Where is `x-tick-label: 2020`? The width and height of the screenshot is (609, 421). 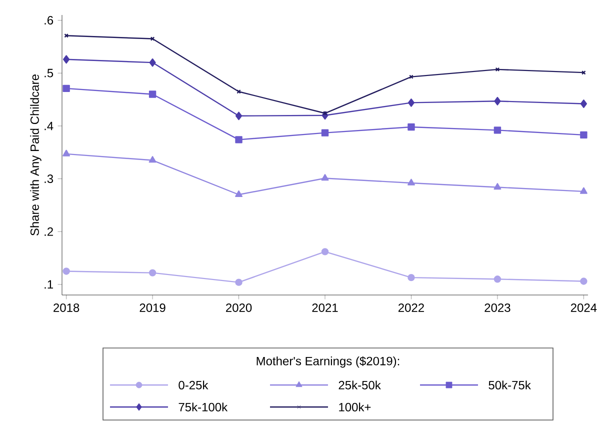 x-tick-label: 2020 is located at coordinates (239, 307).